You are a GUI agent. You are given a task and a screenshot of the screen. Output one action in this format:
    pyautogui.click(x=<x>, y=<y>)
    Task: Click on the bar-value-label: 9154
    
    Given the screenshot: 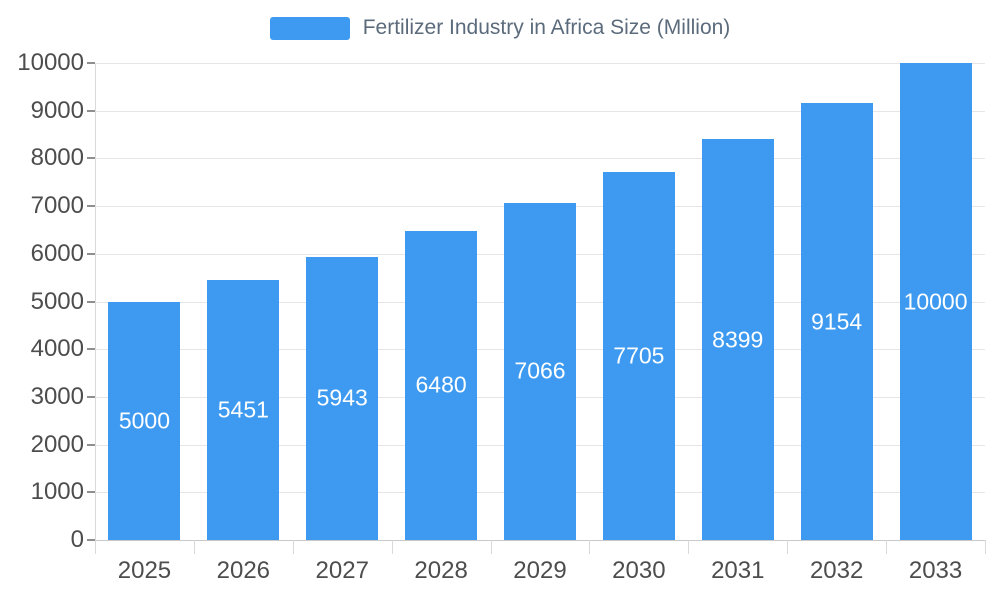 What is the action you would take?
    pyautogui.click(x=837, y=321)
    